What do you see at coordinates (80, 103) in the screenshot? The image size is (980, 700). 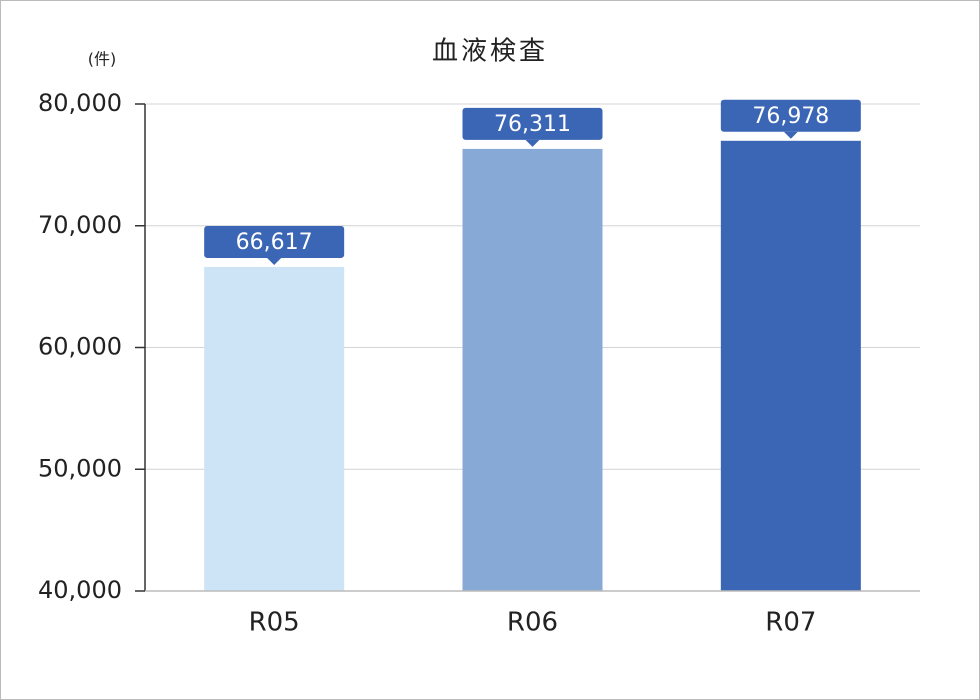 I see `y-tick-label: 80,000` at bounding box center [80, 103].